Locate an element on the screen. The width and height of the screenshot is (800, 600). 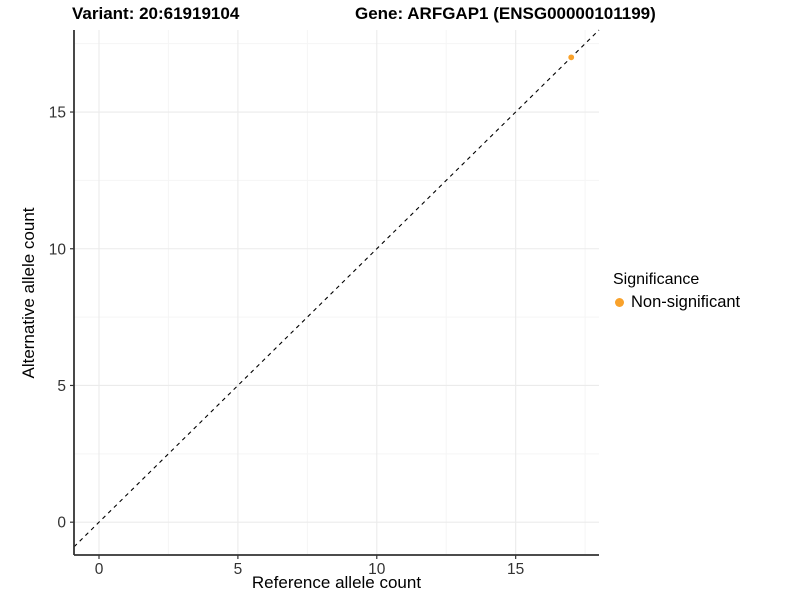
orange-dot-icon is located at coordinates (619, 302).